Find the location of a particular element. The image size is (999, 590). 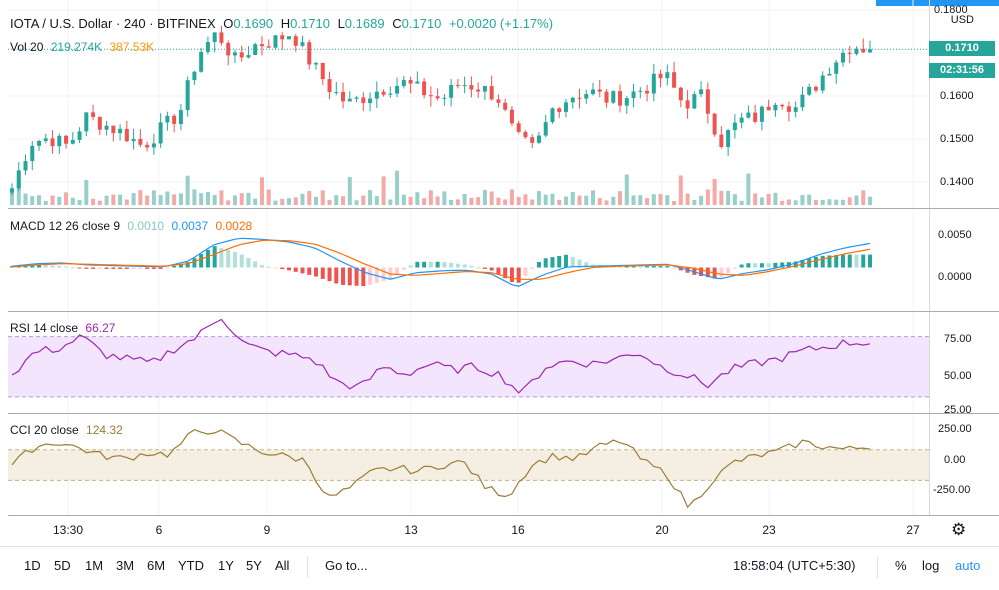

timeframe-6m: 6M is located at coordinates (156, 565).